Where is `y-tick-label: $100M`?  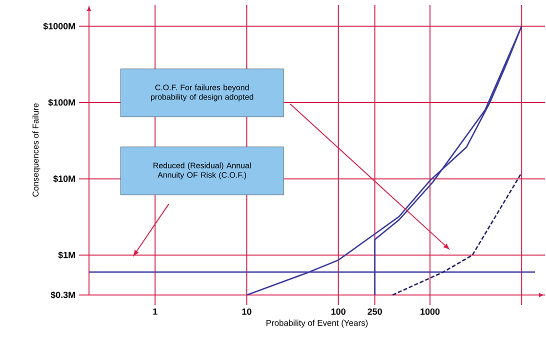
y-tick-label: $100M is located at coordinates (61, 102).